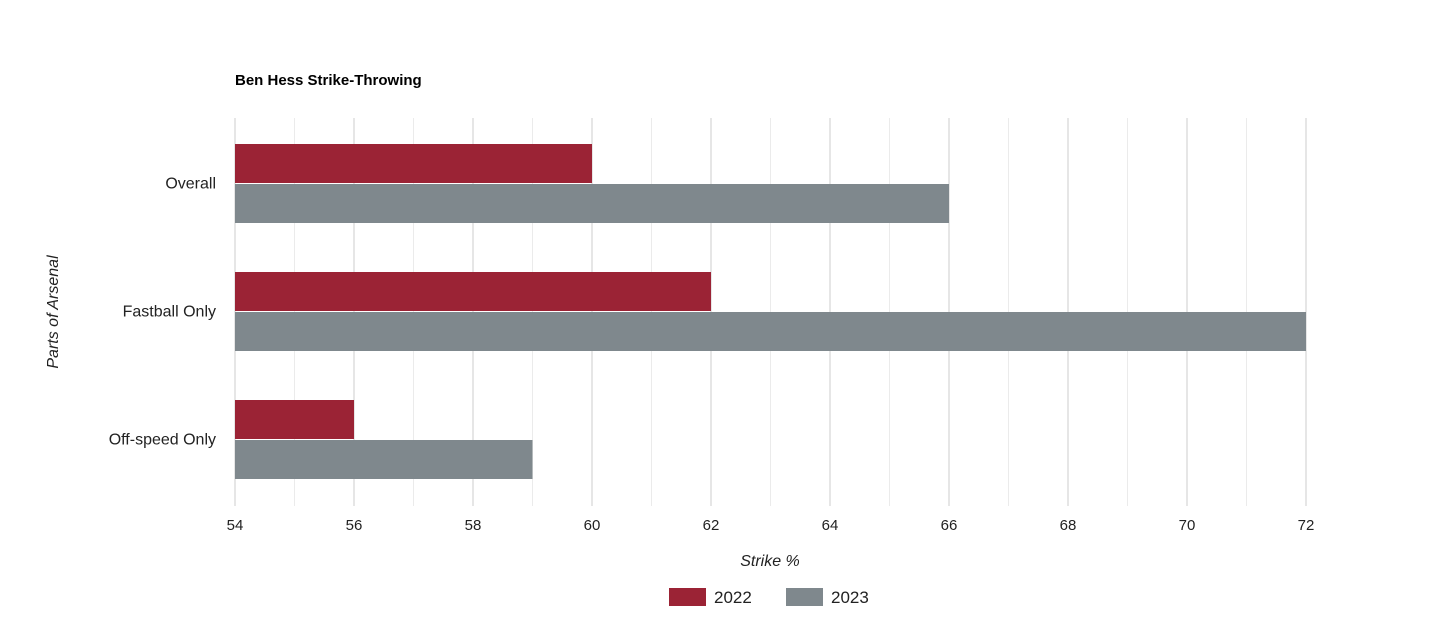 The image size is (1435, 633). What do you see at coordinates (710, 597) in the screenshot?
I see `legend-item-2022: 2022` at bounding box center [710, 597].